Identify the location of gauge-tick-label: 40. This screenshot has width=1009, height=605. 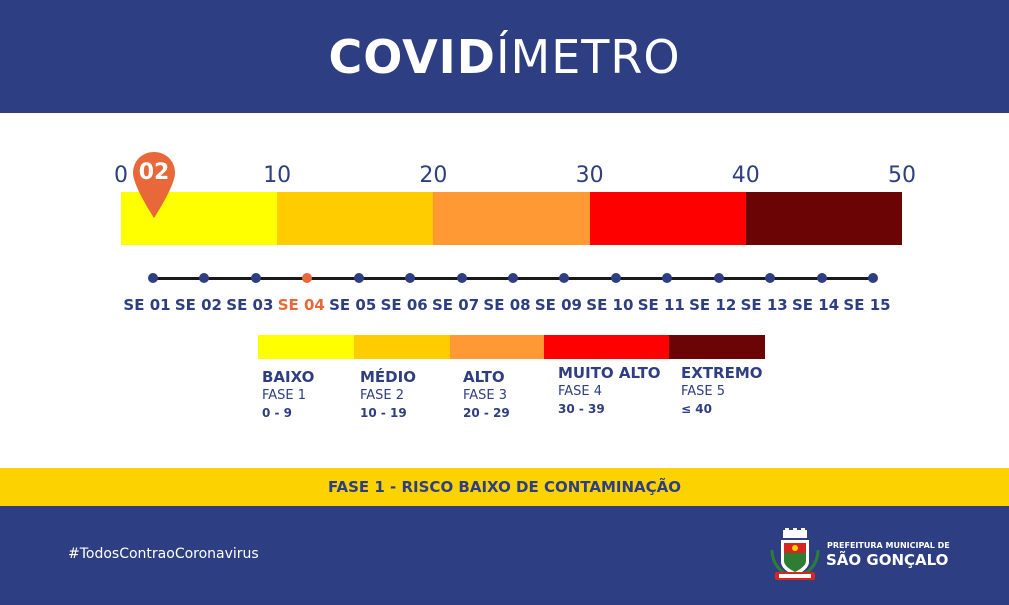
(745, 175).